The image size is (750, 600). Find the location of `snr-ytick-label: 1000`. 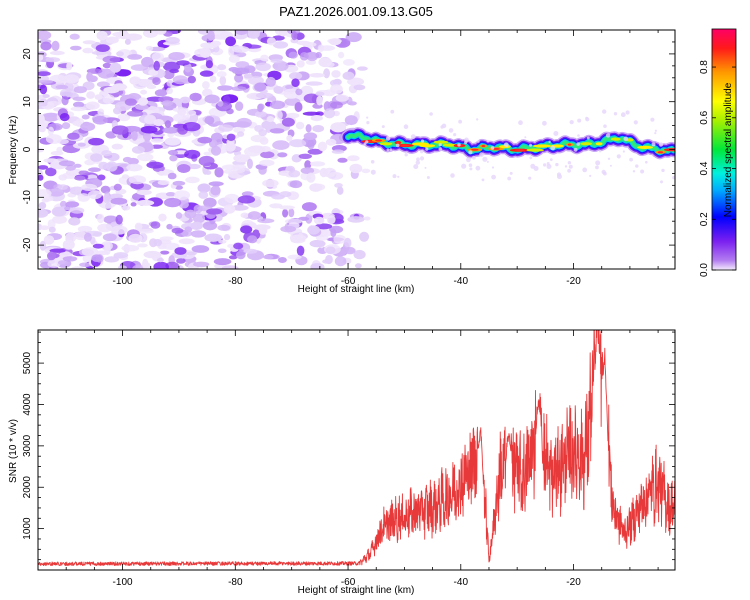

snr-ytick-label: 1000 is located at coordinates (27, 528).